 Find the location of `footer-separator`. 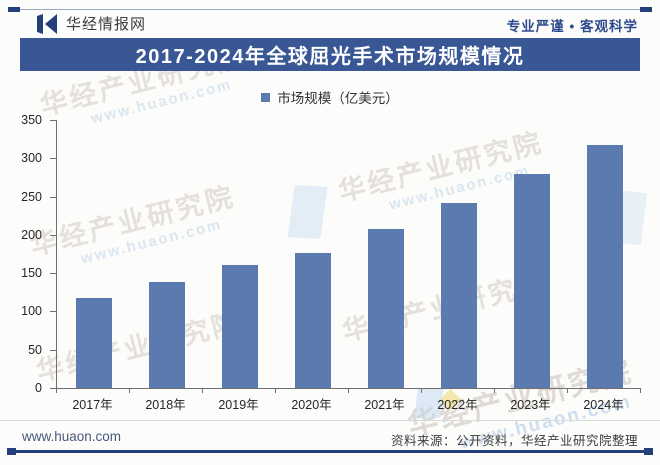

footer-separator is located at coordinates (330, 420).